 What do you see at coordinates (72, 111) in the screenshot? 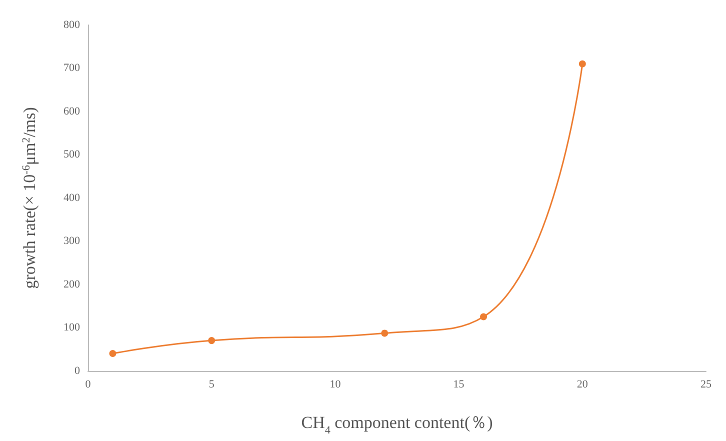
I see `y-tick-label: 600` at bounding box center [72, 111].